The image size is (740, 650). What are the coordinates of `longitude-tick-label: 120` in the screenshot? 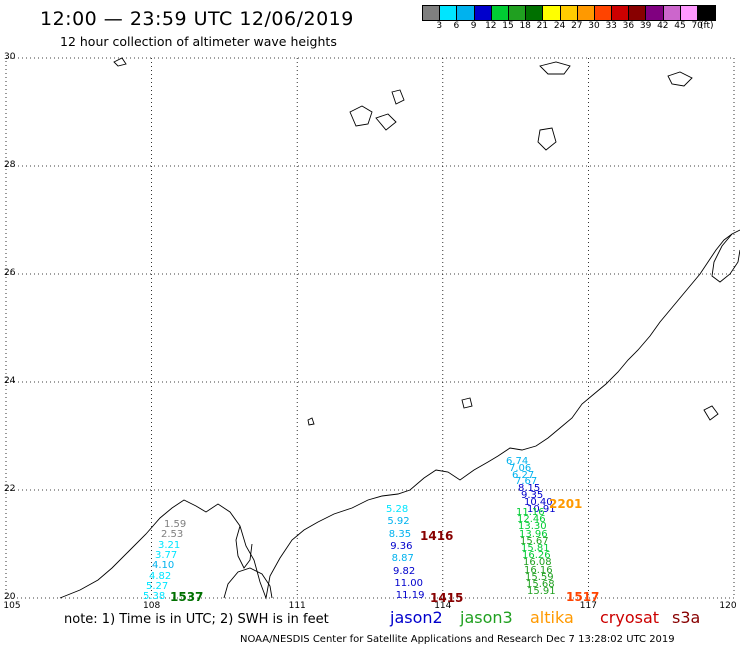 It's located at (728, 606).